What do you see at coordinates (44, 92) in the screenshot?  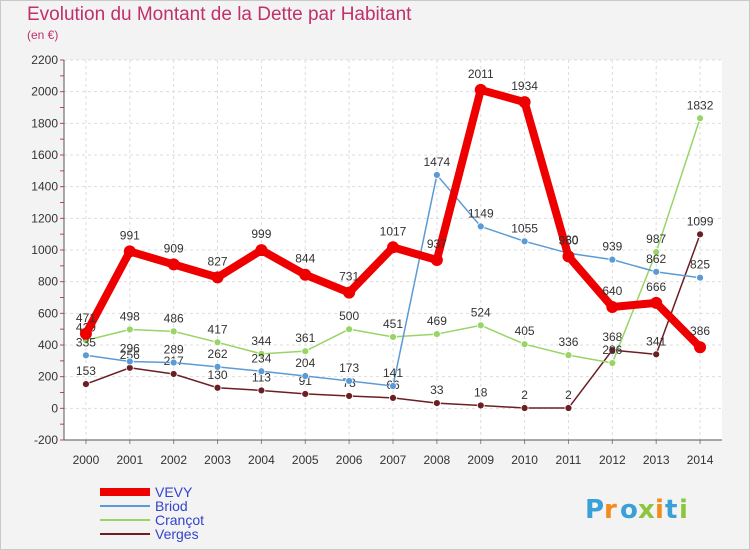 I see `y-tick-label: 2000` at bounding box center [44, 92].